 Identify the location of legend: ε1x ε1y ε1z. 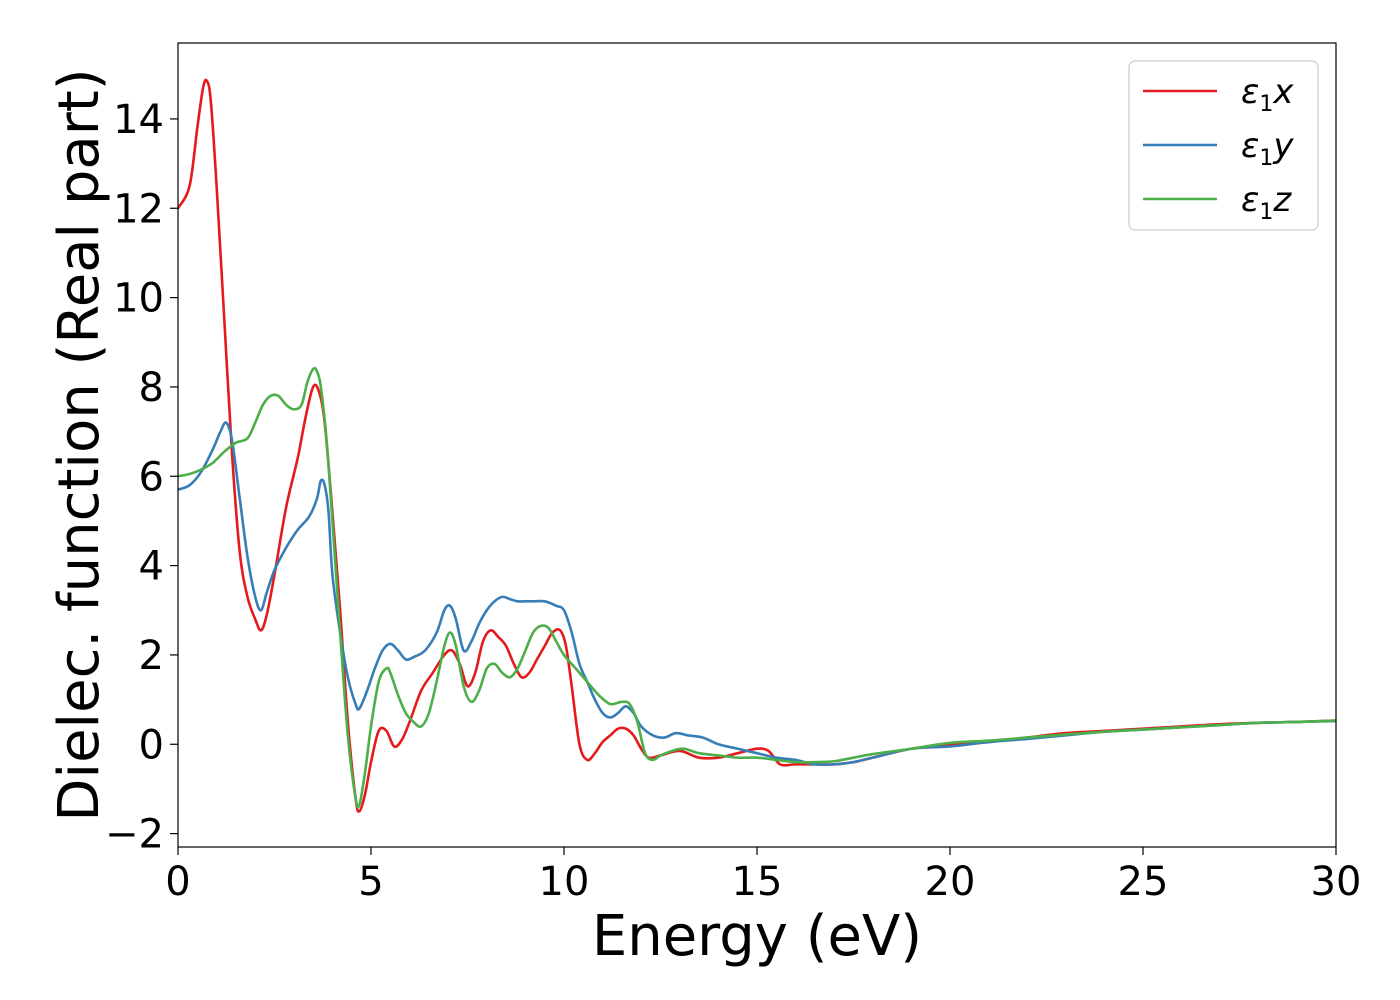
(1223, 145).